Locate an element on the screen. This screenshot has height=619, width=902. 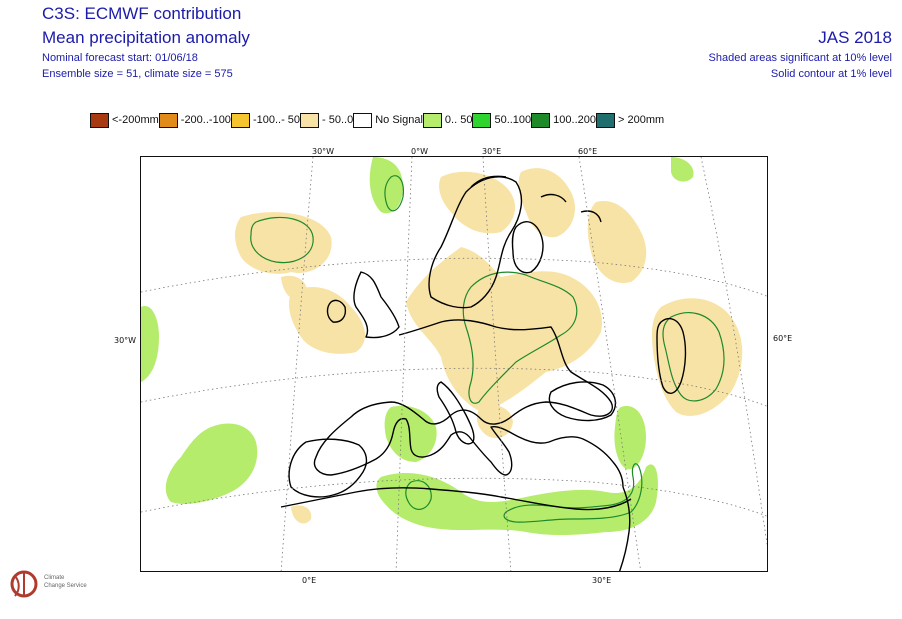
climate-change-service-logo-icon is located at coordinates (24, 584).